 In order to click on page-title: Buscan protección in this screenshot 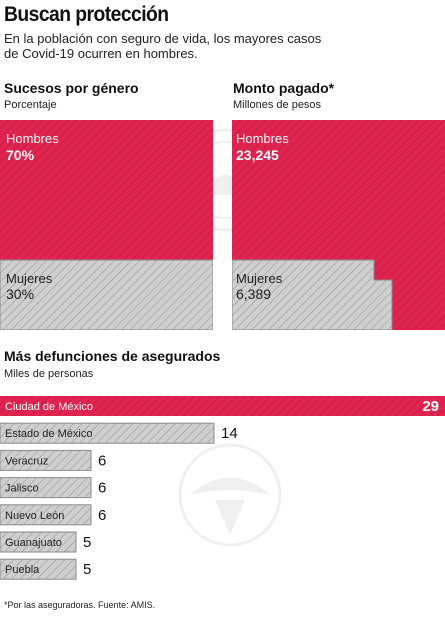, I will do `click(86, 14)`.